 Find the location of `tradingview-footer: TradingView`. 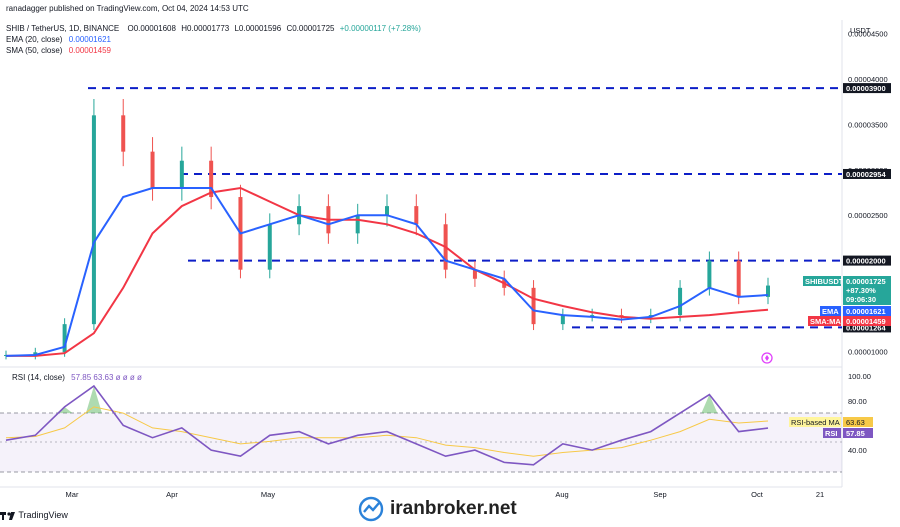

tradingview-footer: TradingView is located at coordinates (34, 515).